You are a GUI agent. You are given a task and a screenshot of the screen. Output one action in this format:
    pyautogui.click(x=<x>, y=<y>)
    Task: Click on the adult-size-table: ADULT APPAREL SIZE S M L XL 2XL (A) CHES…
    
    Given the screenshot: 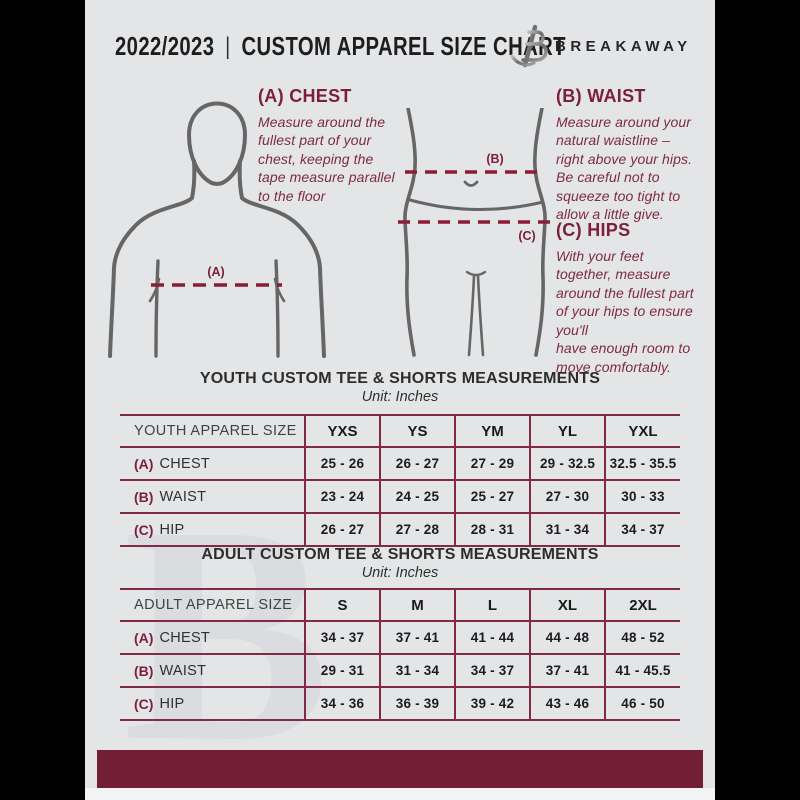 What is the action you would take?
    pyautogui.click(x=400, y=654)
    